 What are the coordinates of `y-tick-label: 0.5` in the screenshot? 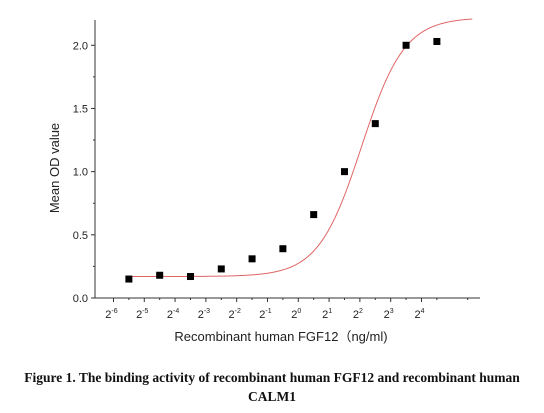 It's located at (80, 236).